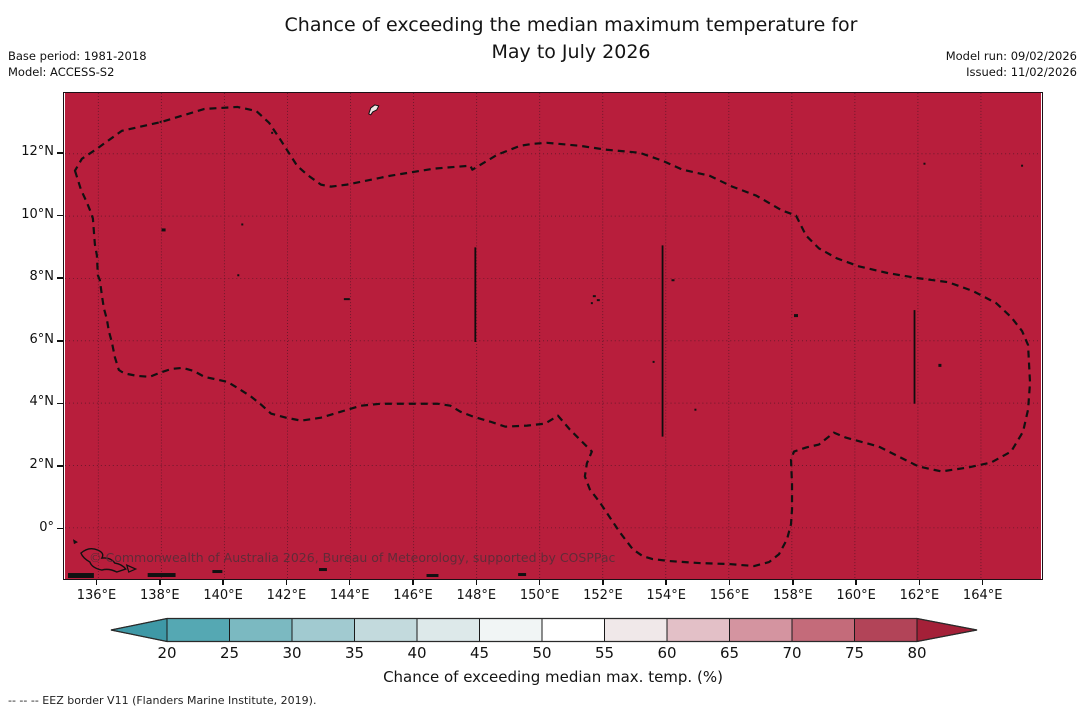  What do you see at coordinates (42, 402) in the screenshot?
I see `y-tick-label: 4°N` at bounding box center [42, 402].